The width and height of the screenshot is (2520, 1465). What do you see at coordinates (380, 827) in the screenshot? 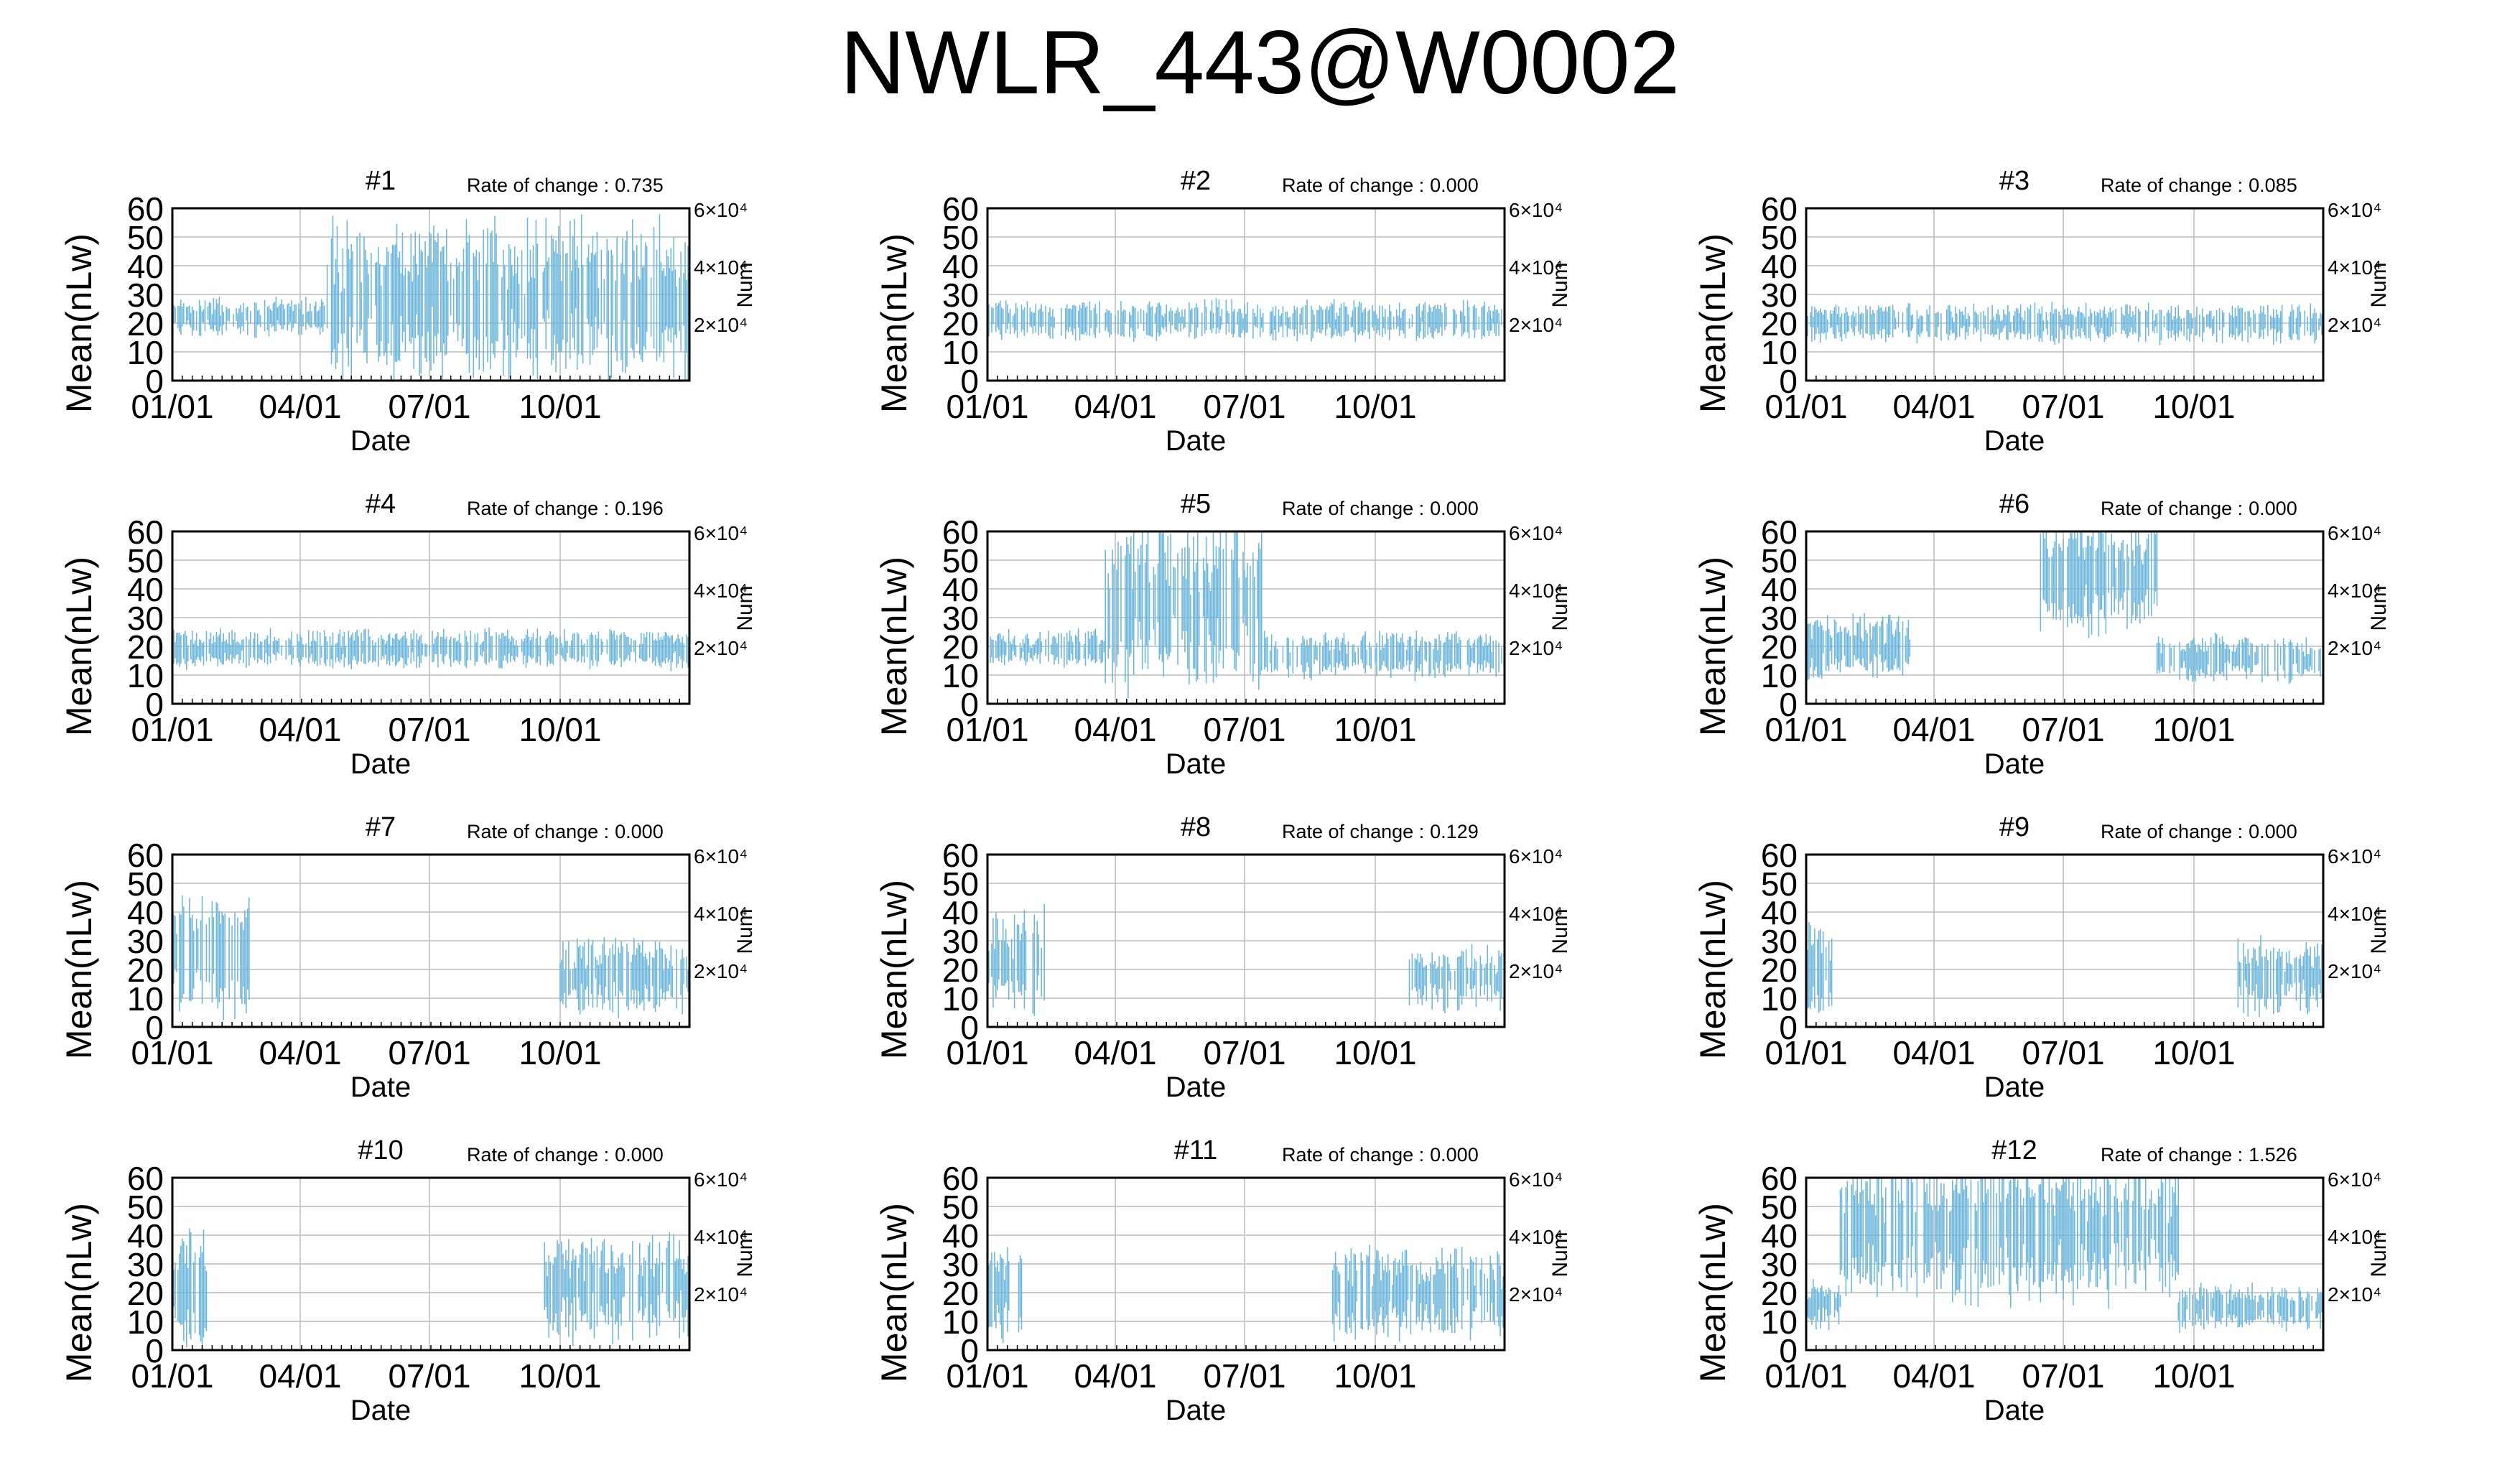
I see `panel-title: #7` at bounding box center [380, 827].